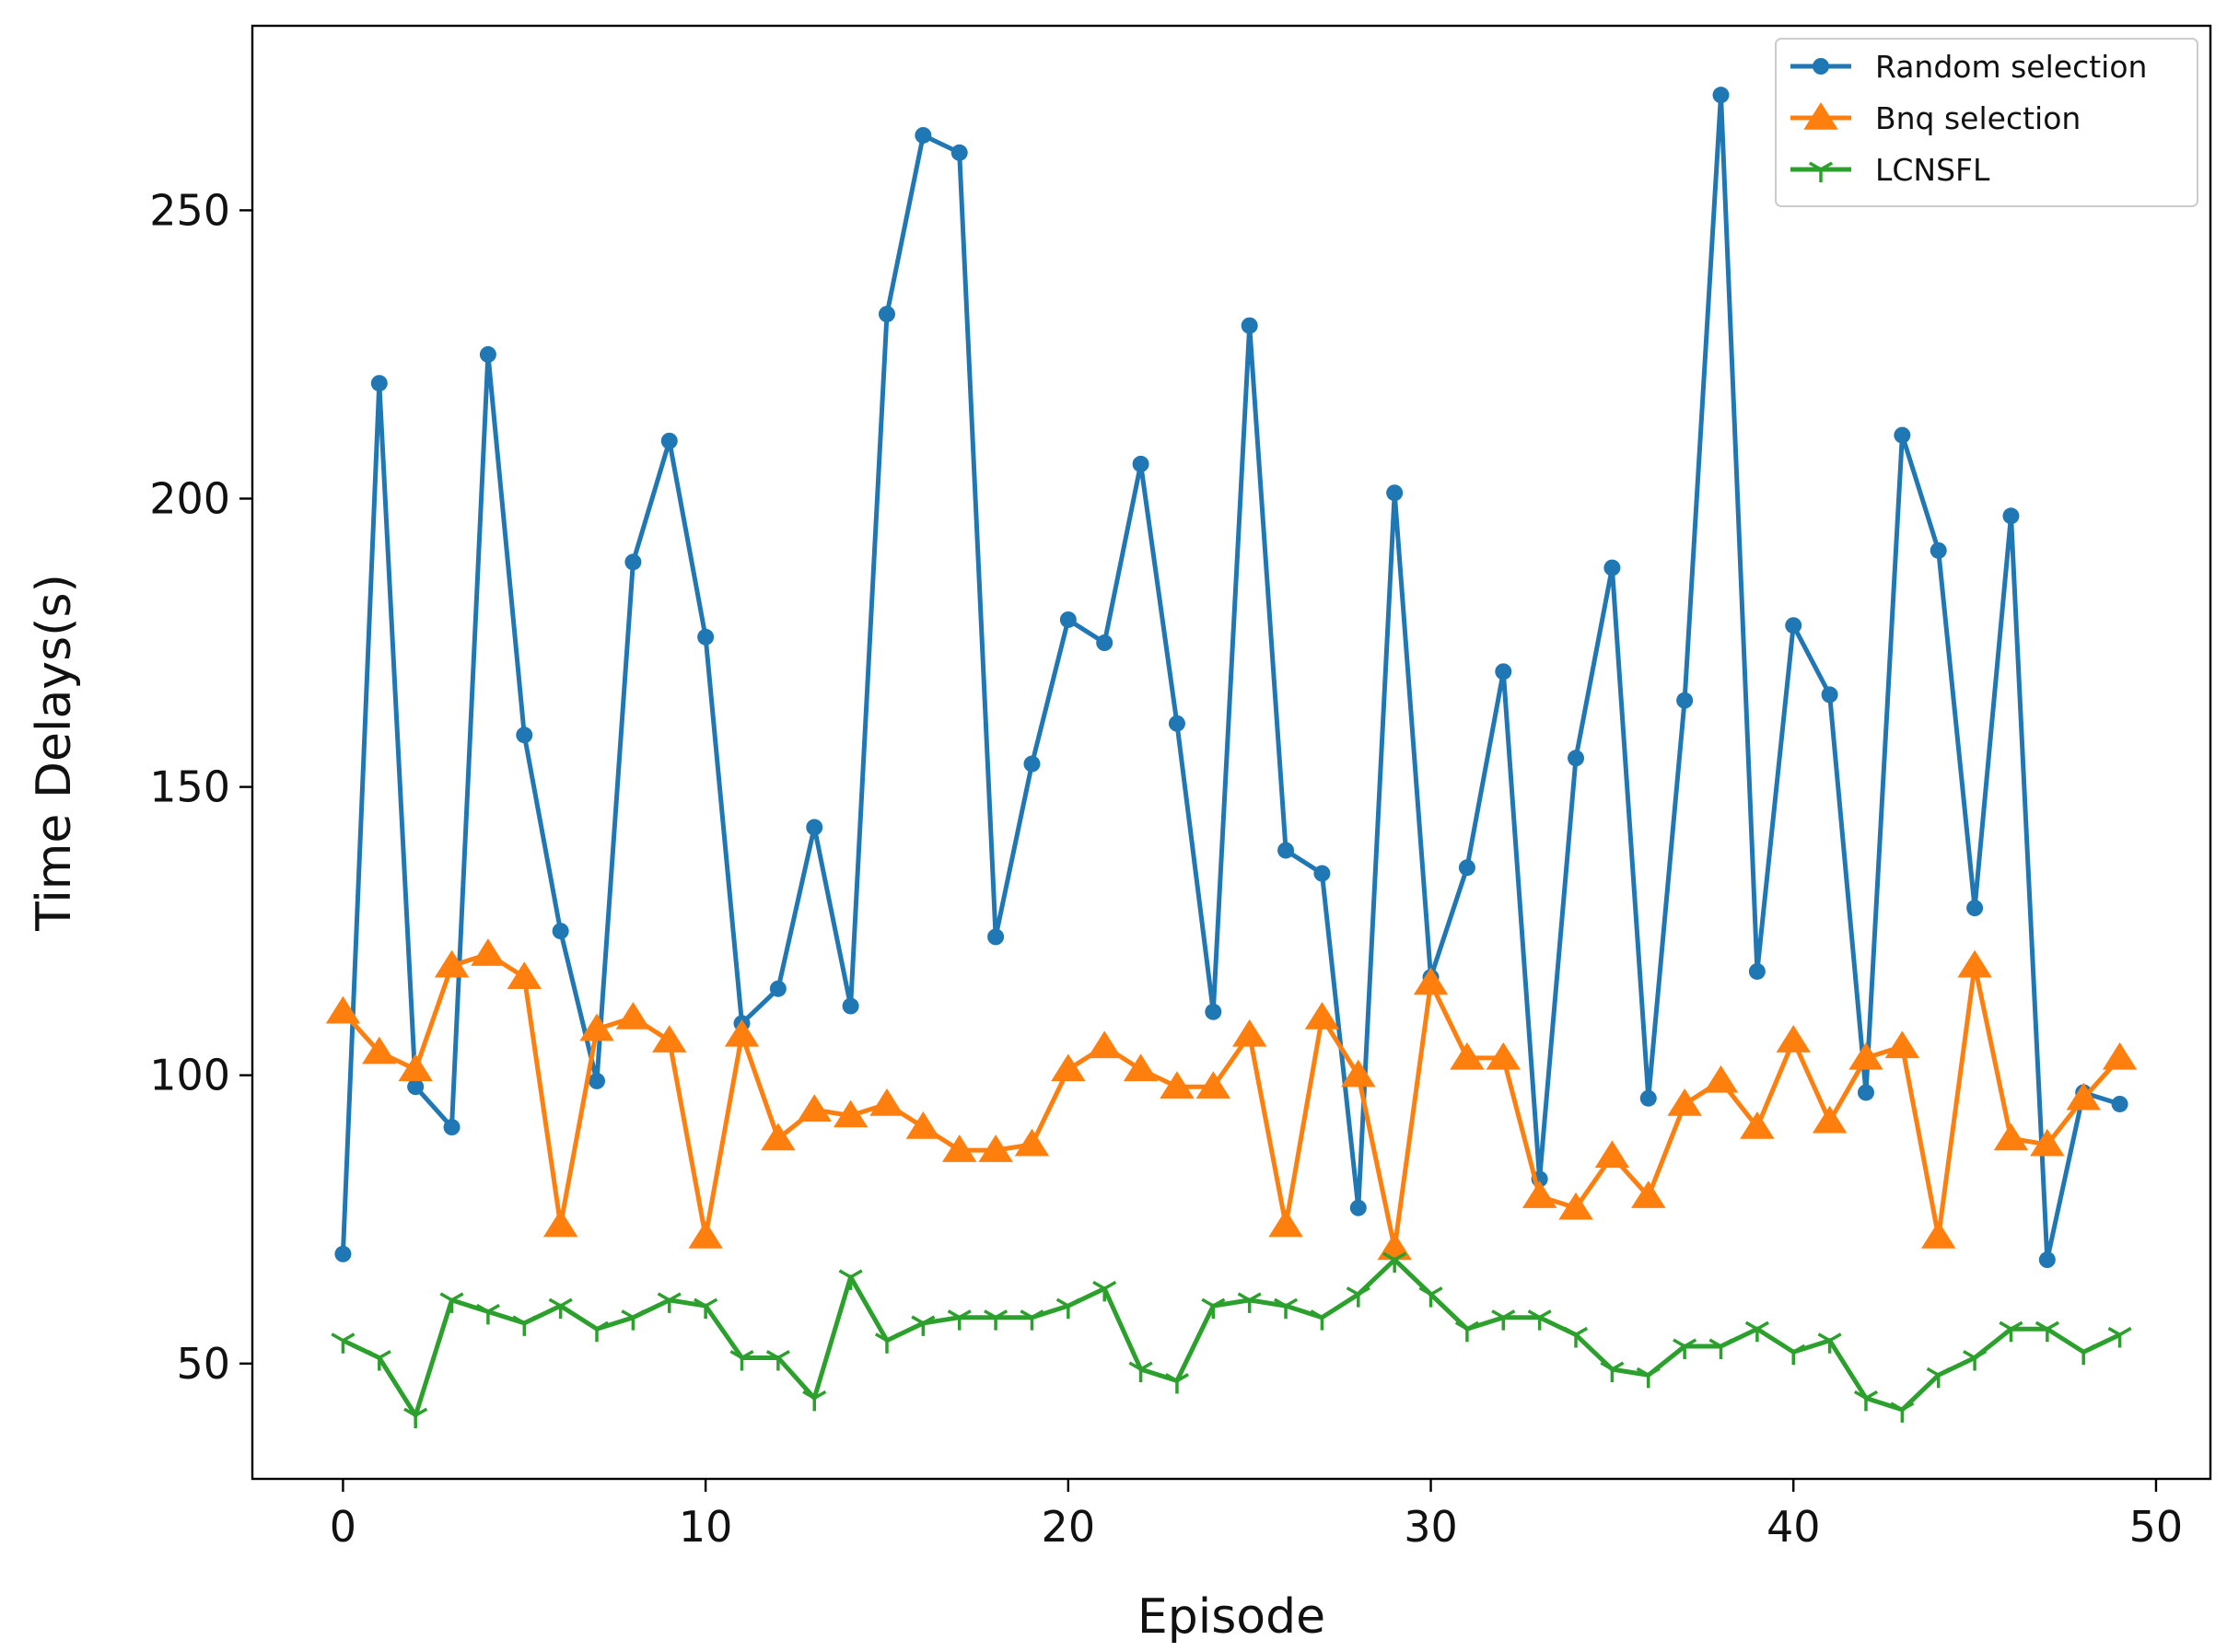 Image resolution: width=2227 pixels, height=1652 pixels. Describe the element at coordinates (189, 498) in the screenshot. I see `y-tick-label: 200` at that location.